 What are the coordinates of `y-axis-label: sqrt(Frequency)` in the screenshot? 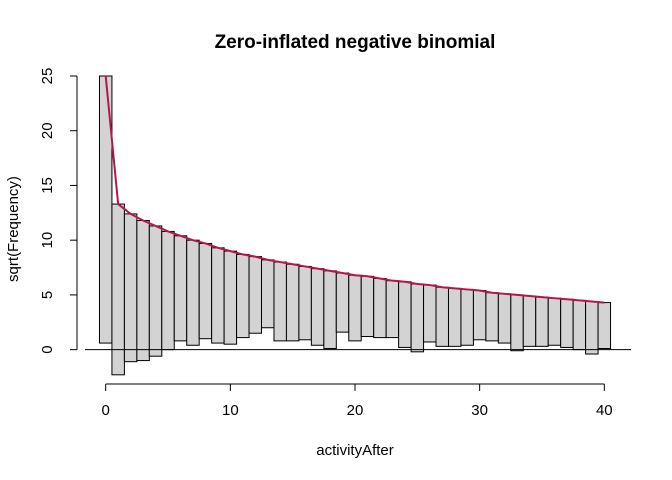 It's located at (13, 229).